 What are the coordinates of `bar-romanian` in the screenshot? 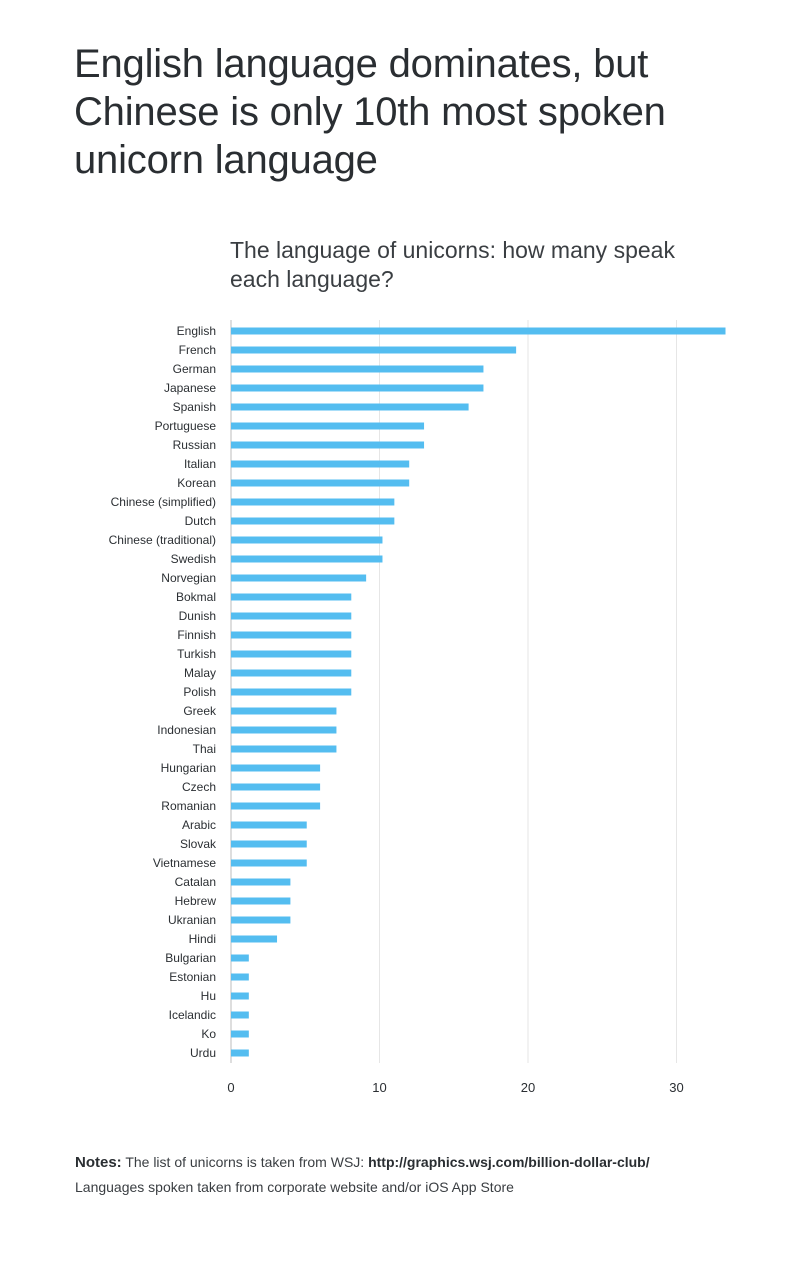 It's located at (276, 806).